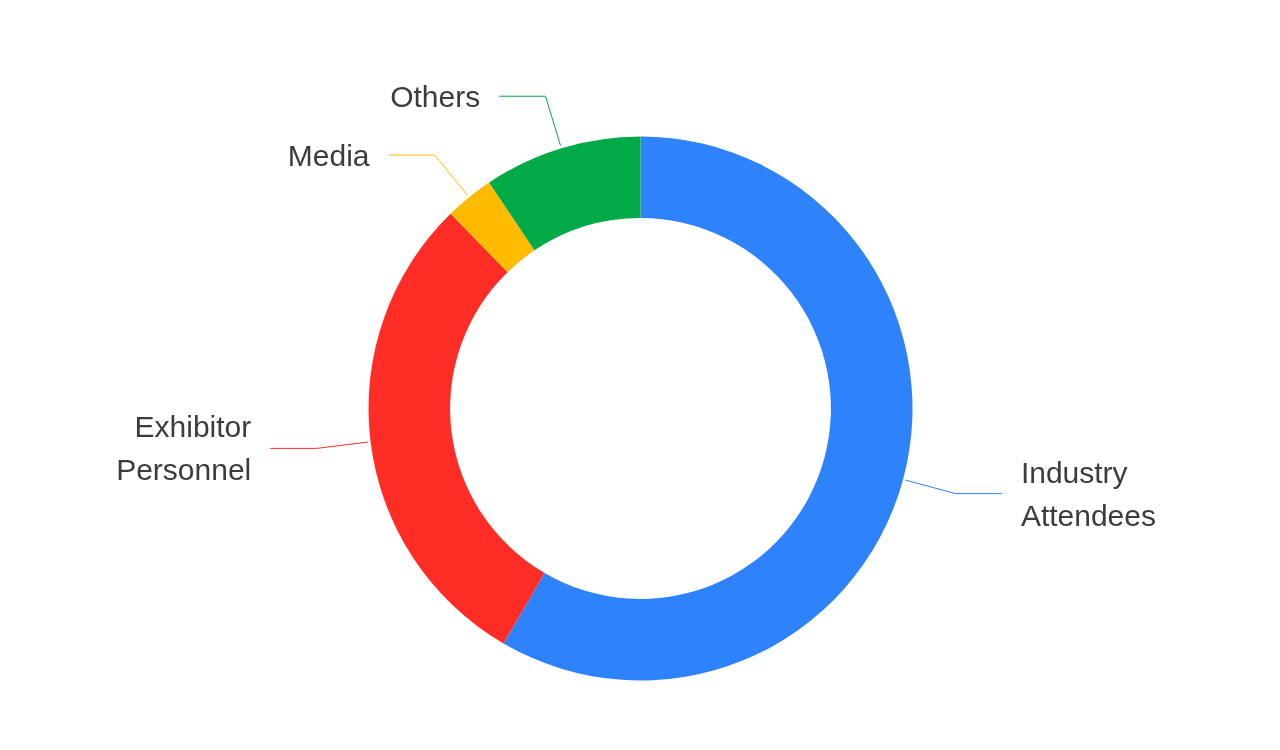 The height and width of the screenshot is (750, 1280). I want to click on slice-label: Exhibitor Personnel, so click(184, 448).